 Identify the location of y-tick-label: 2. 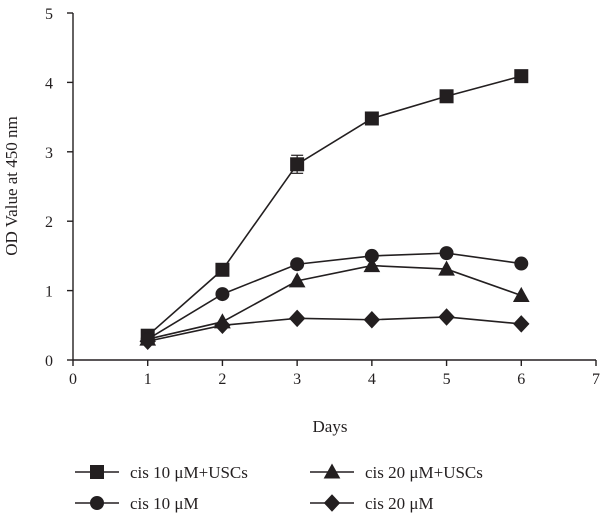
(49, 222).